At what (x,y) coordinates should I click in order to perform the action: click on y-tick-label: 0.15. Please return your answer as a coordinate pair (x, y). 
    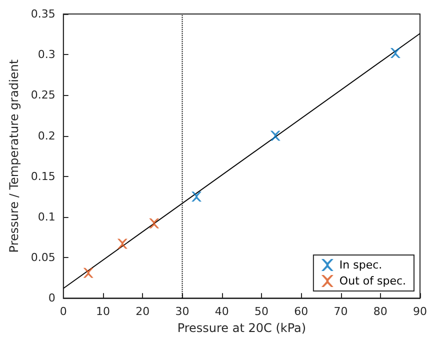
    Looking at the image, I should click on (43, 176).